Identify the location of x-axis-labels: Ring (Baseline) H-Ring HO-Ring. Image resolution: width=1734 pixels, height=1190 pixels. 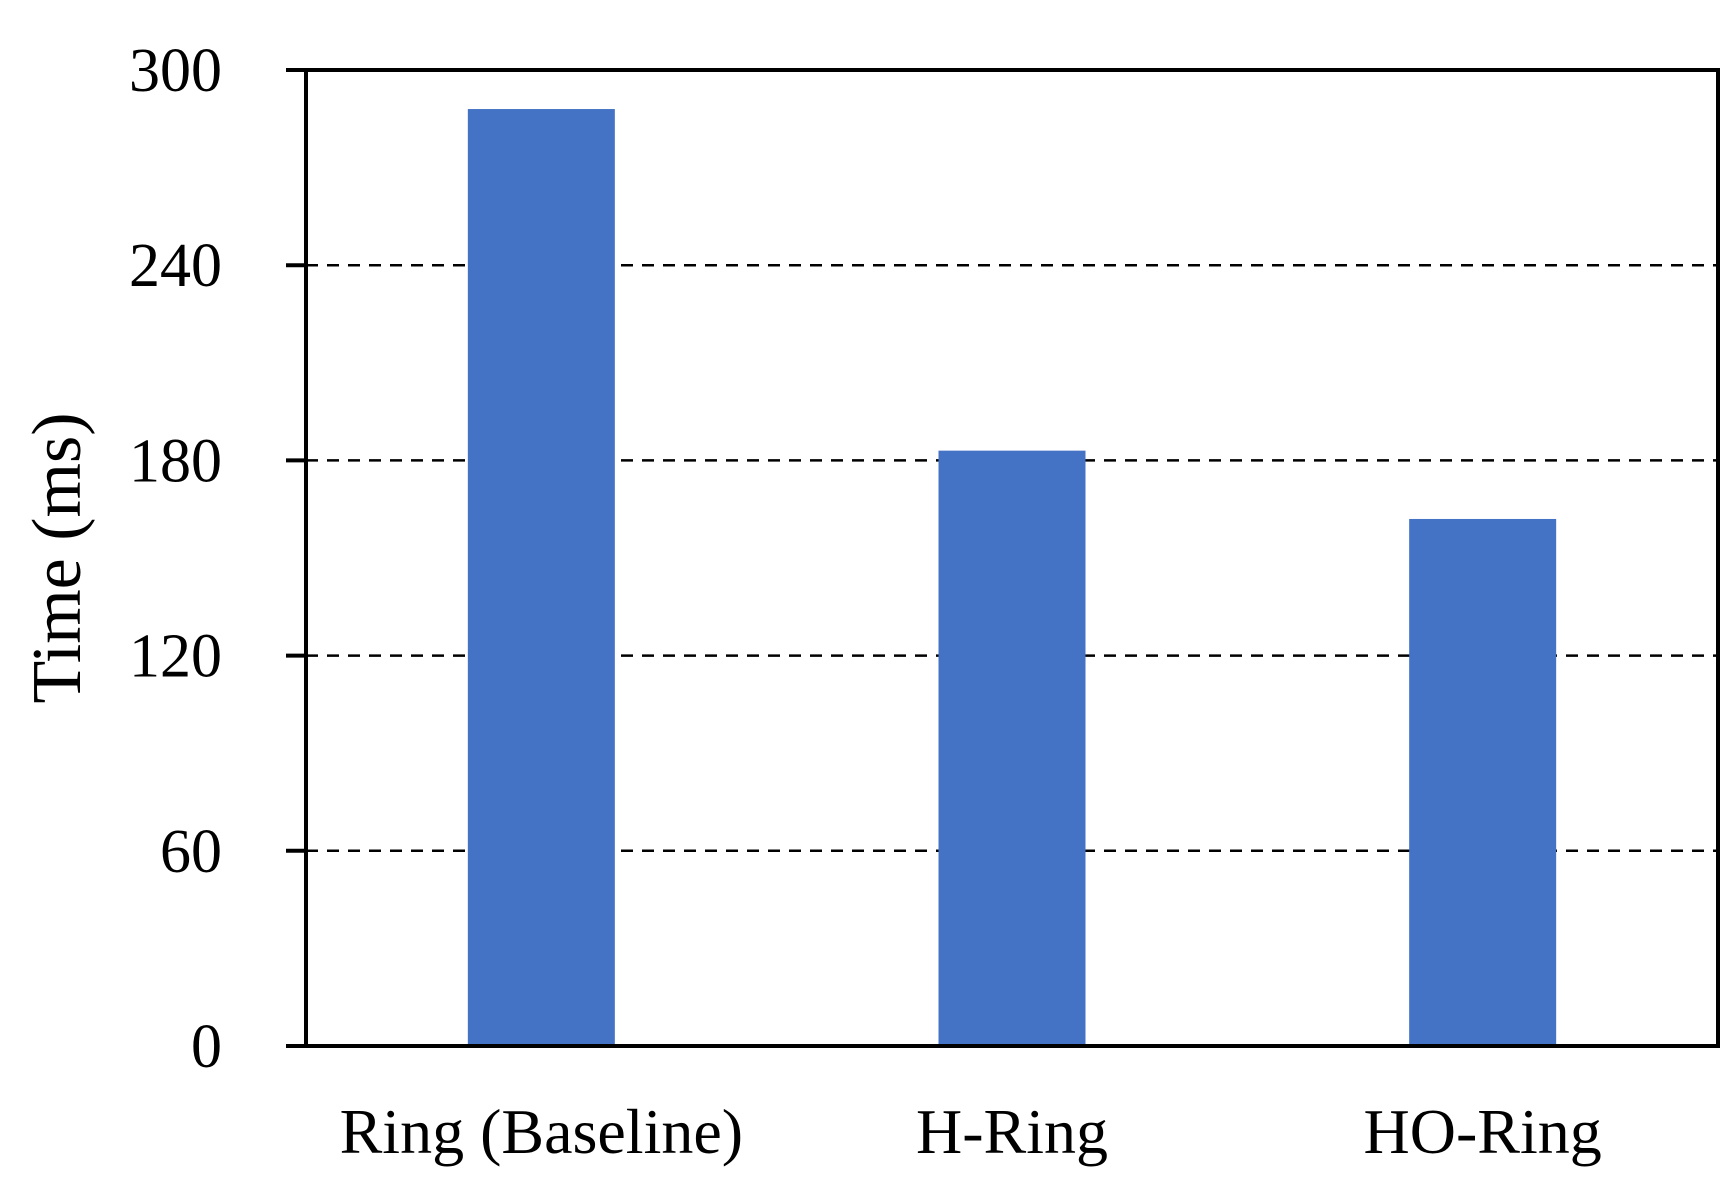
(971, 1131).